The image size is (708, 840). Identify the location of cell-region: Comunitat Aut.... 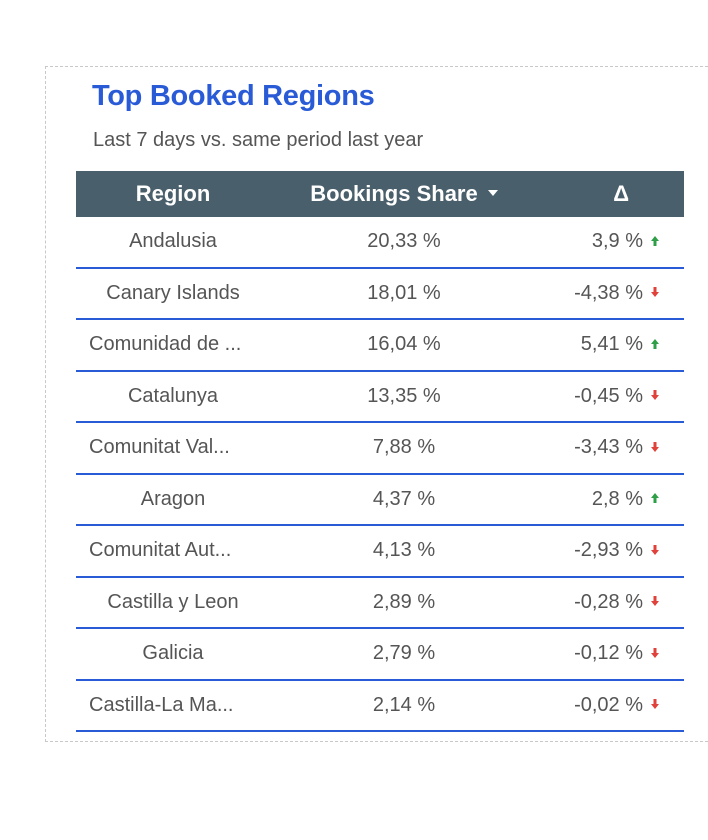
(160, 550).